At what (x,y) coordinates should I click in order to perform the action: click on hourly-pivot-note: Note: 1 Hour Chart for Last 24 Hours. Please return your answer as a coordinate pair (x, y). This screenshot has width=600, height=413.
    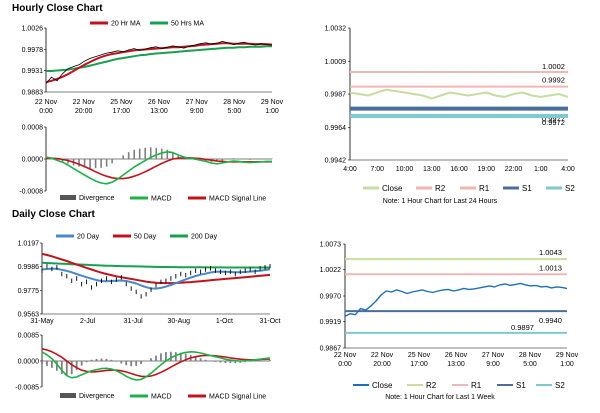
    Looking at the image, I should click on (440, 201).